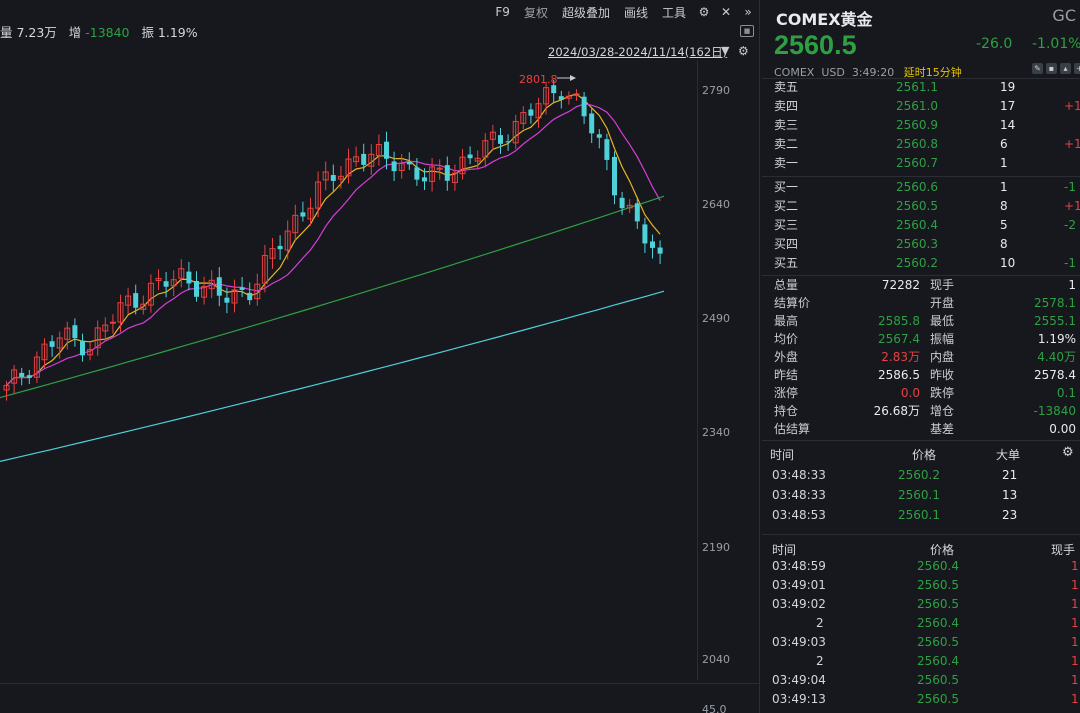 The image size is (1080, 713). Describe the element at coordinates (725, 50) in the screenshot. I see `caret-down-icon: ▼` at that location.